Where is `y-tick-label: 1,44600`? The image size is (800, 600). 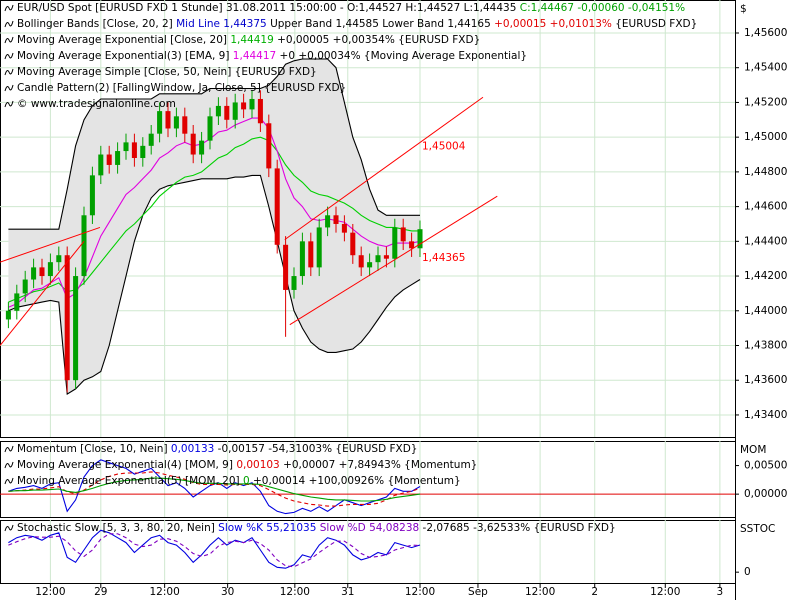
y-tick-label: 1,44600 is located at coordinates (765, 207).